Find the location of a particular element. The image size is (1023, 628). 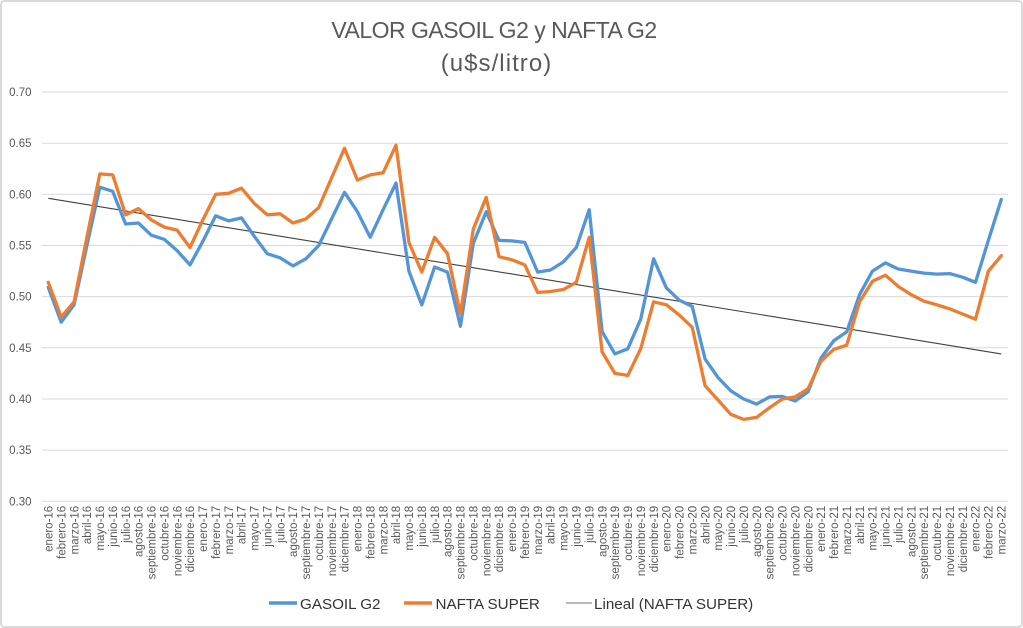

svg-text: febrero-18 is located at coordinates (371, 532).